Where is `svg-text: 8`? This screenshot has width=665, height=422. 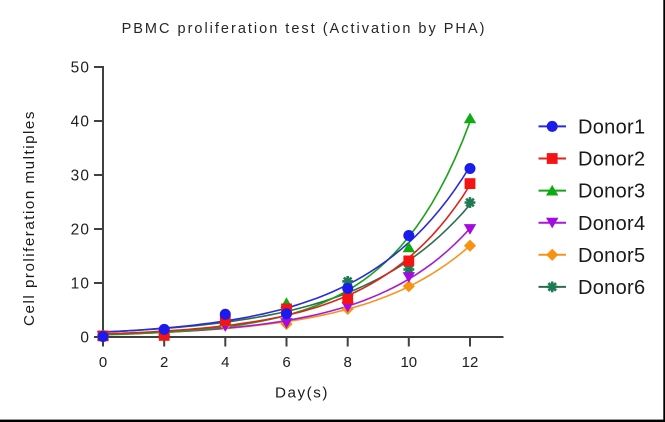 svg-text: 8 is located at coordinates (348, 362).